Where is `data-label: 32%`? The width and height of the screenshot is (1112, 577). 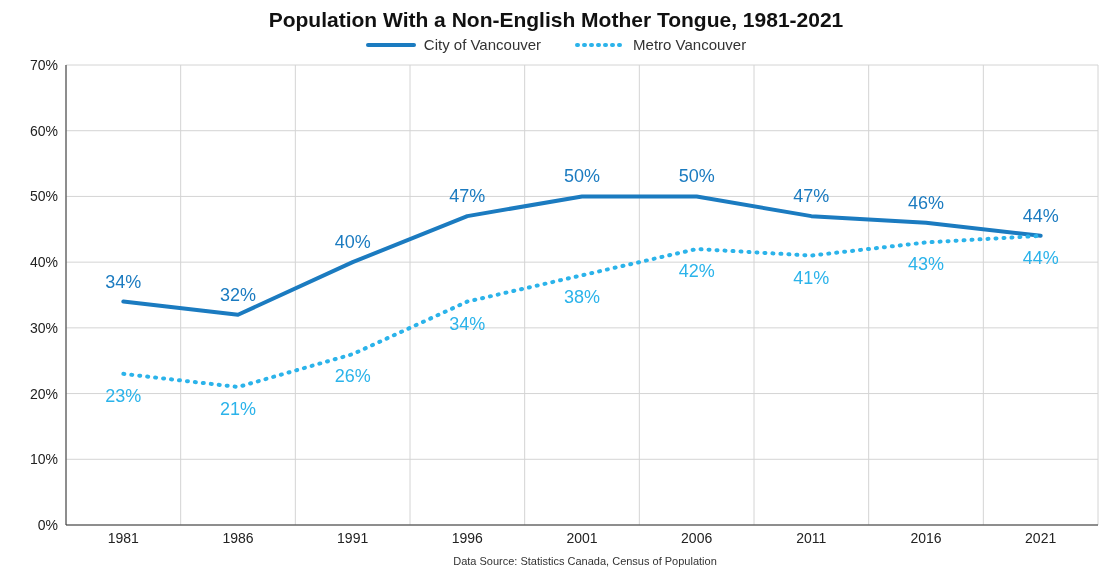 data-label: 32% is located at coordinates (238, 294).